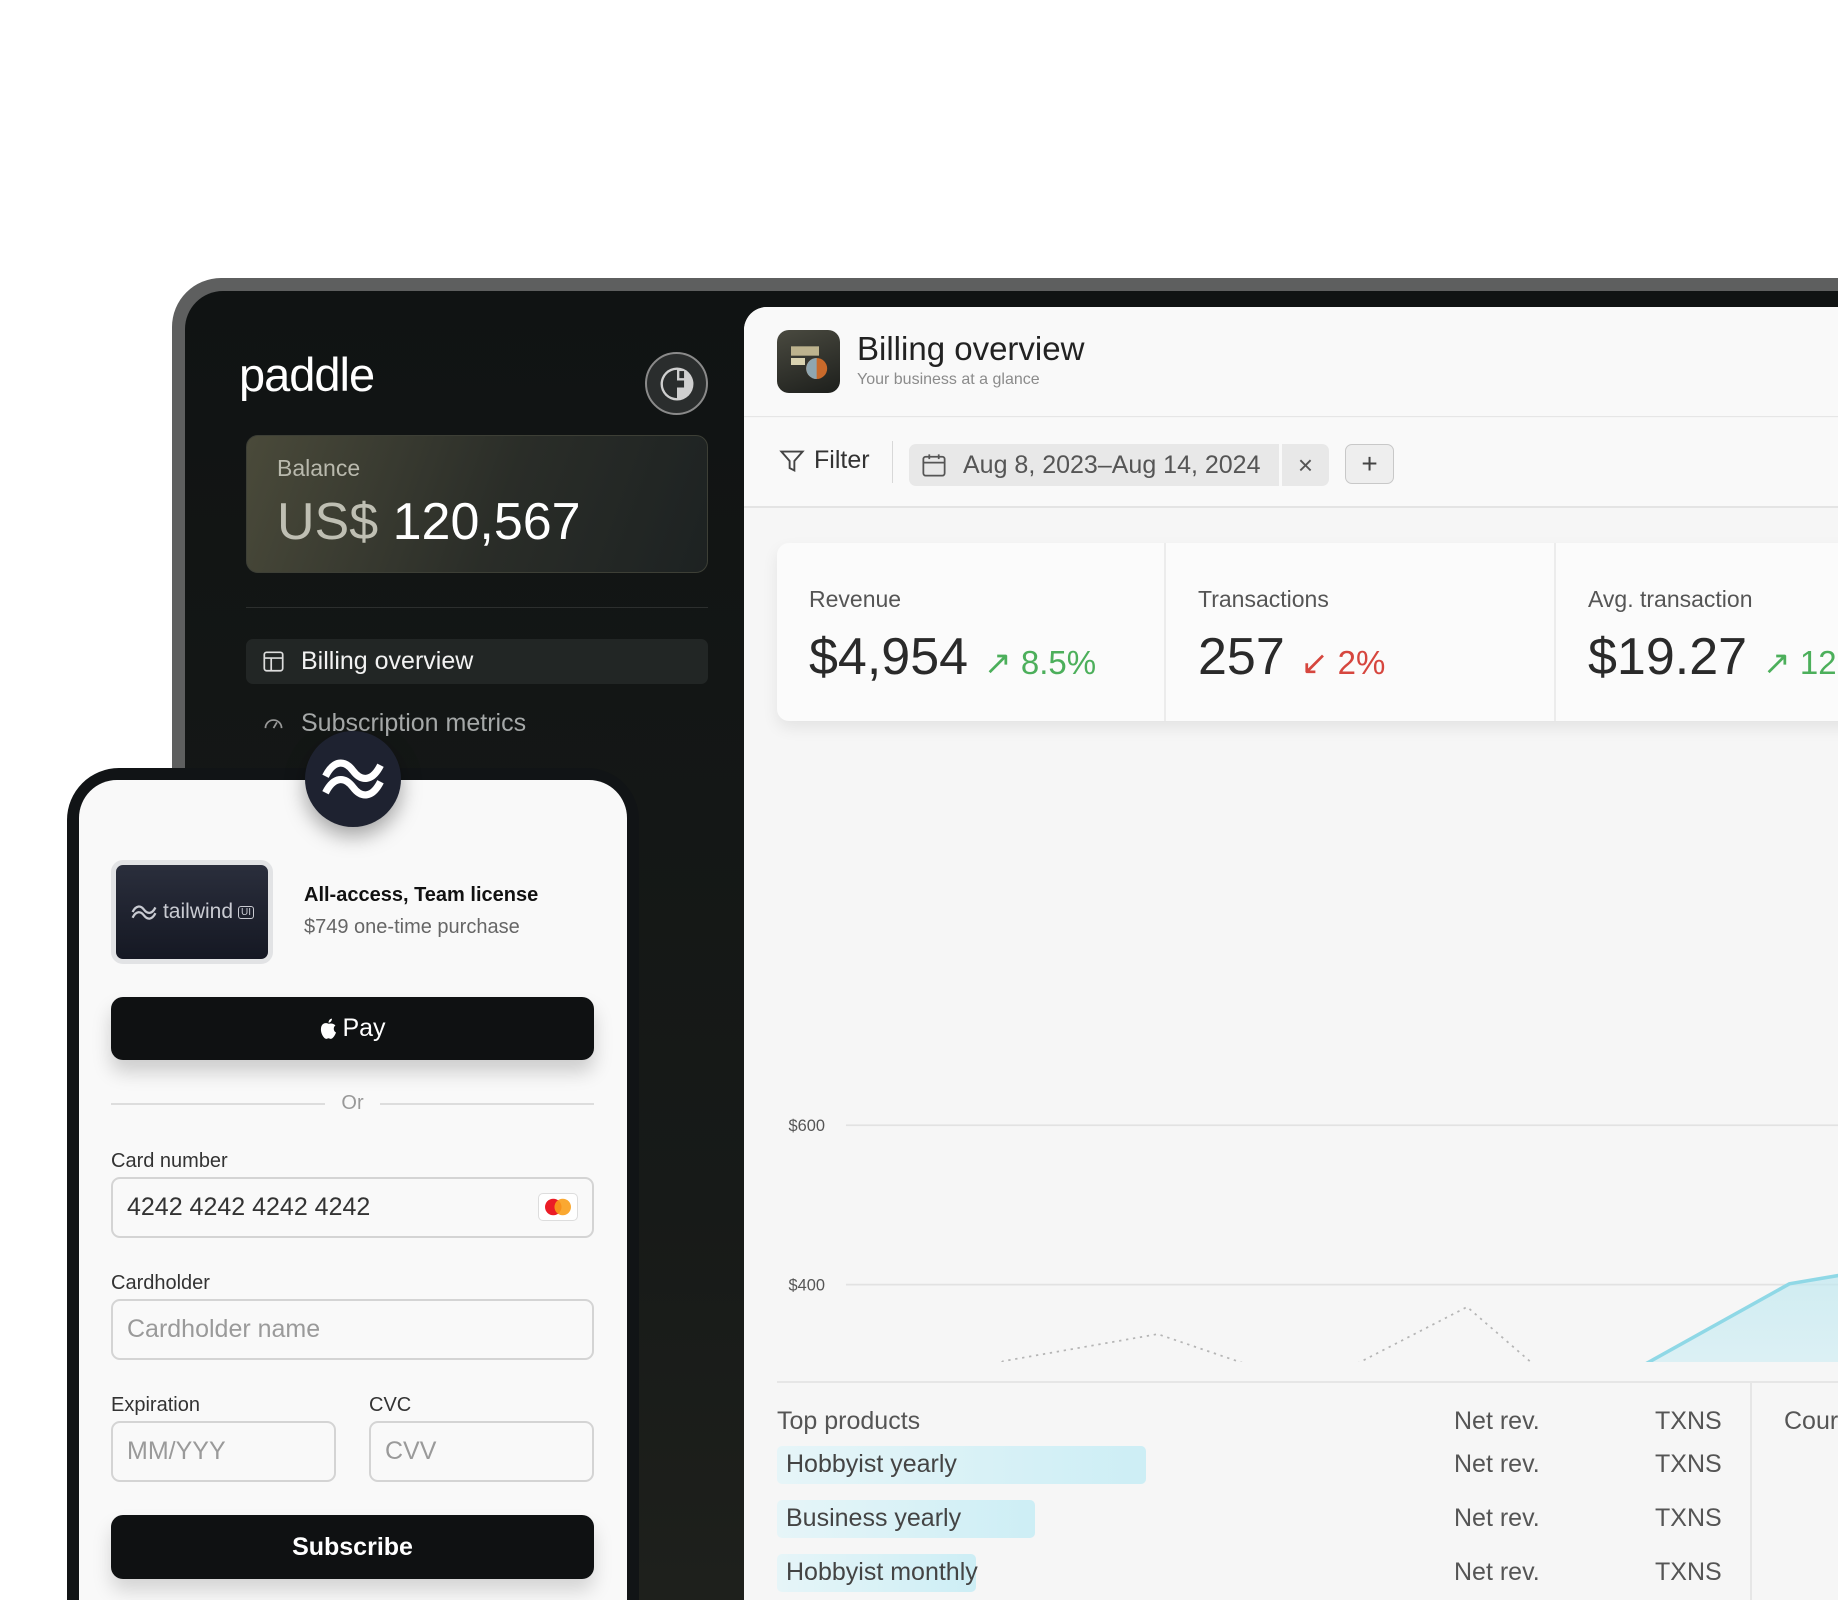  Describe the element at coordinates (948, 379) in the screenshot. I see `page-subtitle: Your business at a glance` at that location.